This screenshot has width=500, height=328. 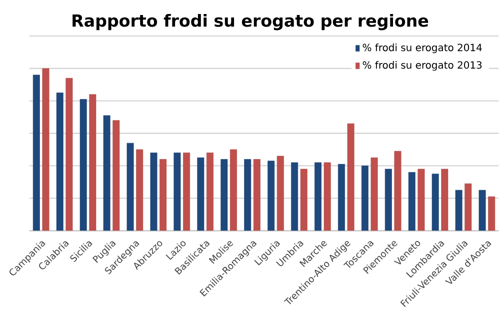 I want to click on legend-label: % frodi su erogato 2014, so click(x=422, y=49).